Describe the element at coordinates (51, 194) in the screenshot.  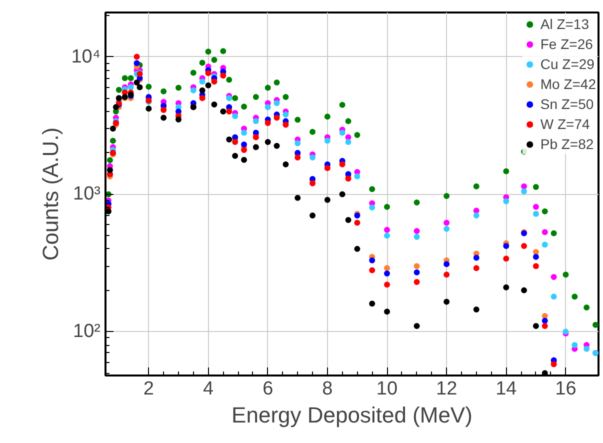
I see `y-axis-title: Counts (A.U.)` at that location.